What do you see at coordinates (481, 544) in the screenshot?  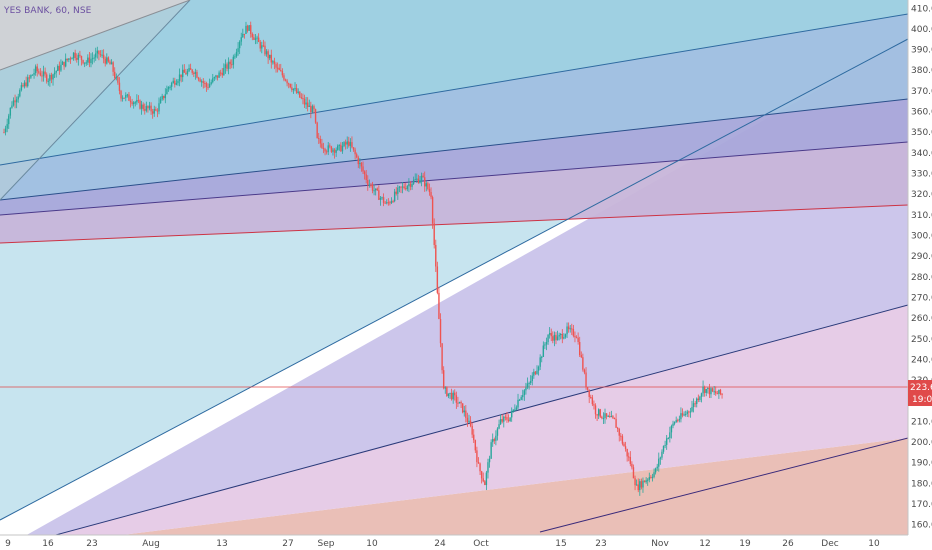 I see `x-tick-label: Oct` at bounding box center [481, 544].